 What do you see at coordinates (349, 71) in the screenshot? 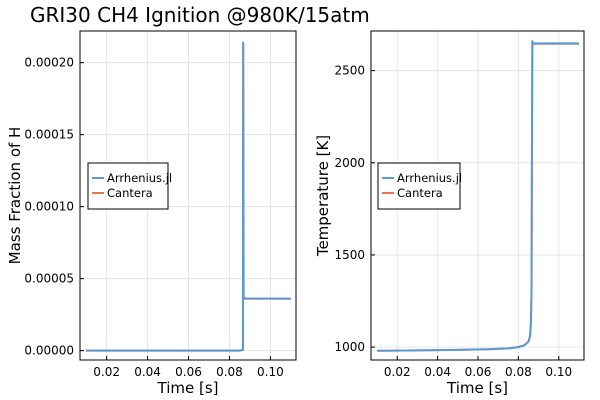
I see `y-tick-label: 2500` at bounding box center [349, 71].